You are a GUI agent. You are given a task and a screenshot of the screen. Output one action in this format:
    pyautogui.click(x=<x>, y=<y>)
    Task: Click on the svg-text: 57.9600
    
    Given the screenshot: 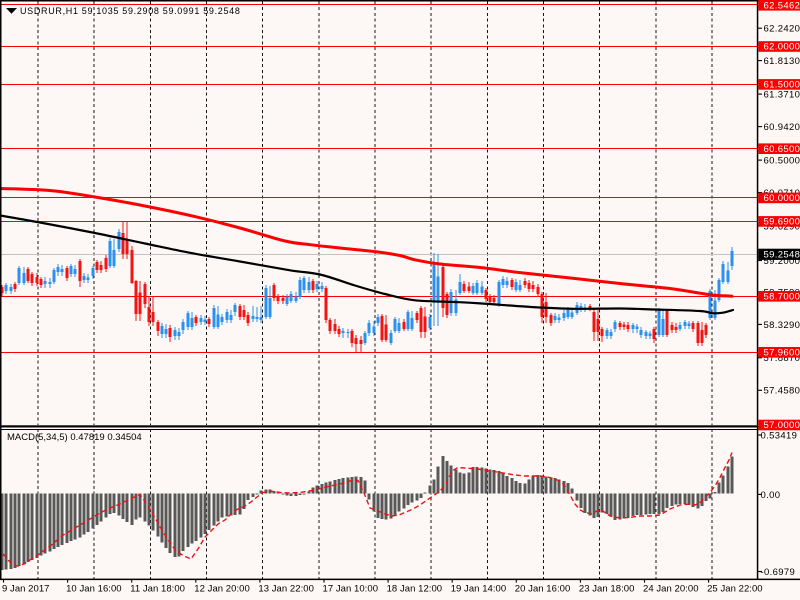 What is the action you would take?
    pyautogui.click(x=782, y=352)
    